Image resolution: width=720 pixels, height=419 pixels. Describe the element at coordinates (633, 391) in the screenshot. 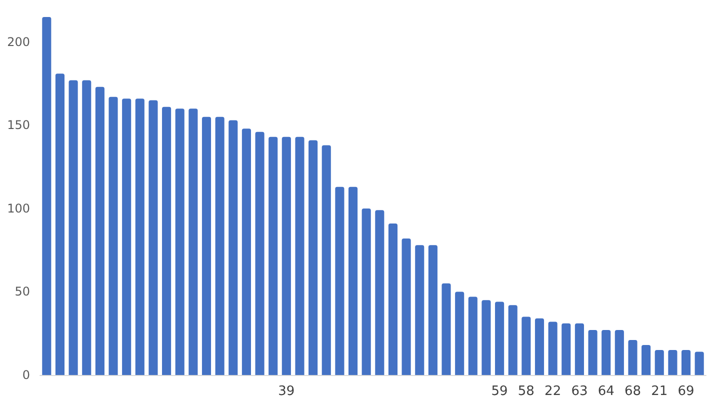

I see `x-tick-label: 68` at that location.